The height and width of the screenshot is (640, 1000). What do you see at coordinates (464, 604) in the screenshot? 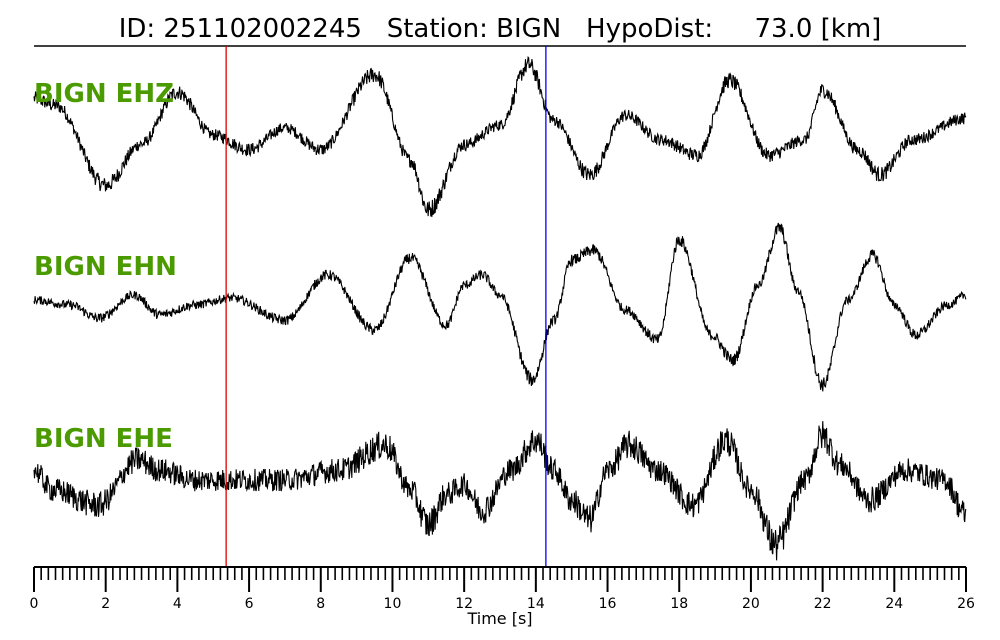
I see `x-tick-label: 12` at bounding box center [464, 604].